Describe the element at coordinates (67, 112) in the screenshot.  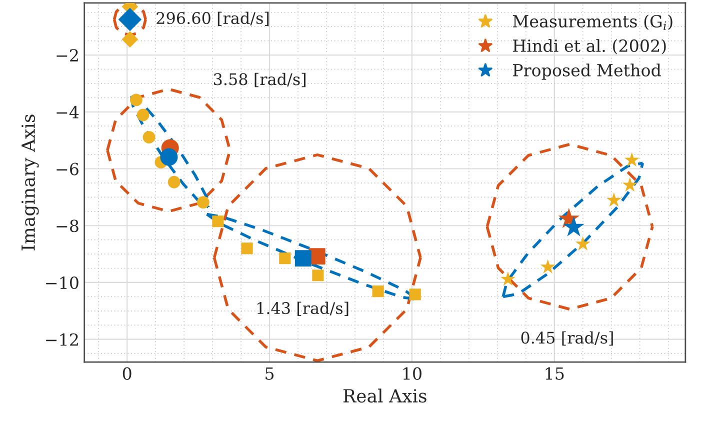
I see `y-tick-label: −4` at that location.